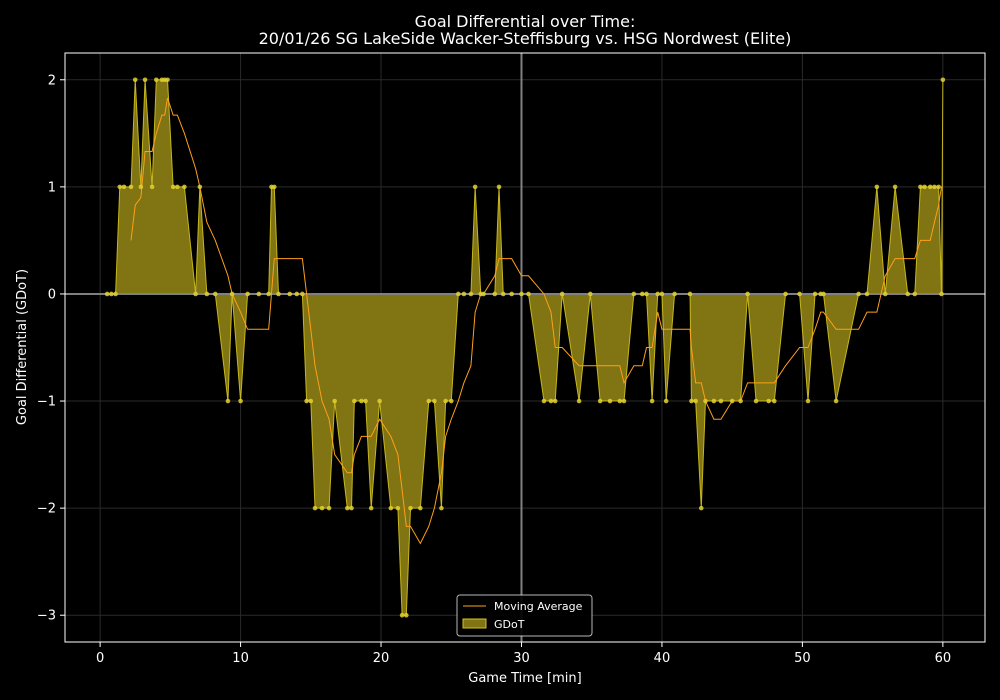 The image size is (1000, 700). What do you see at coordinates (943, 658) in the screenshot?
I see `x-tick-label: 60` at bounding box center [943, 658].